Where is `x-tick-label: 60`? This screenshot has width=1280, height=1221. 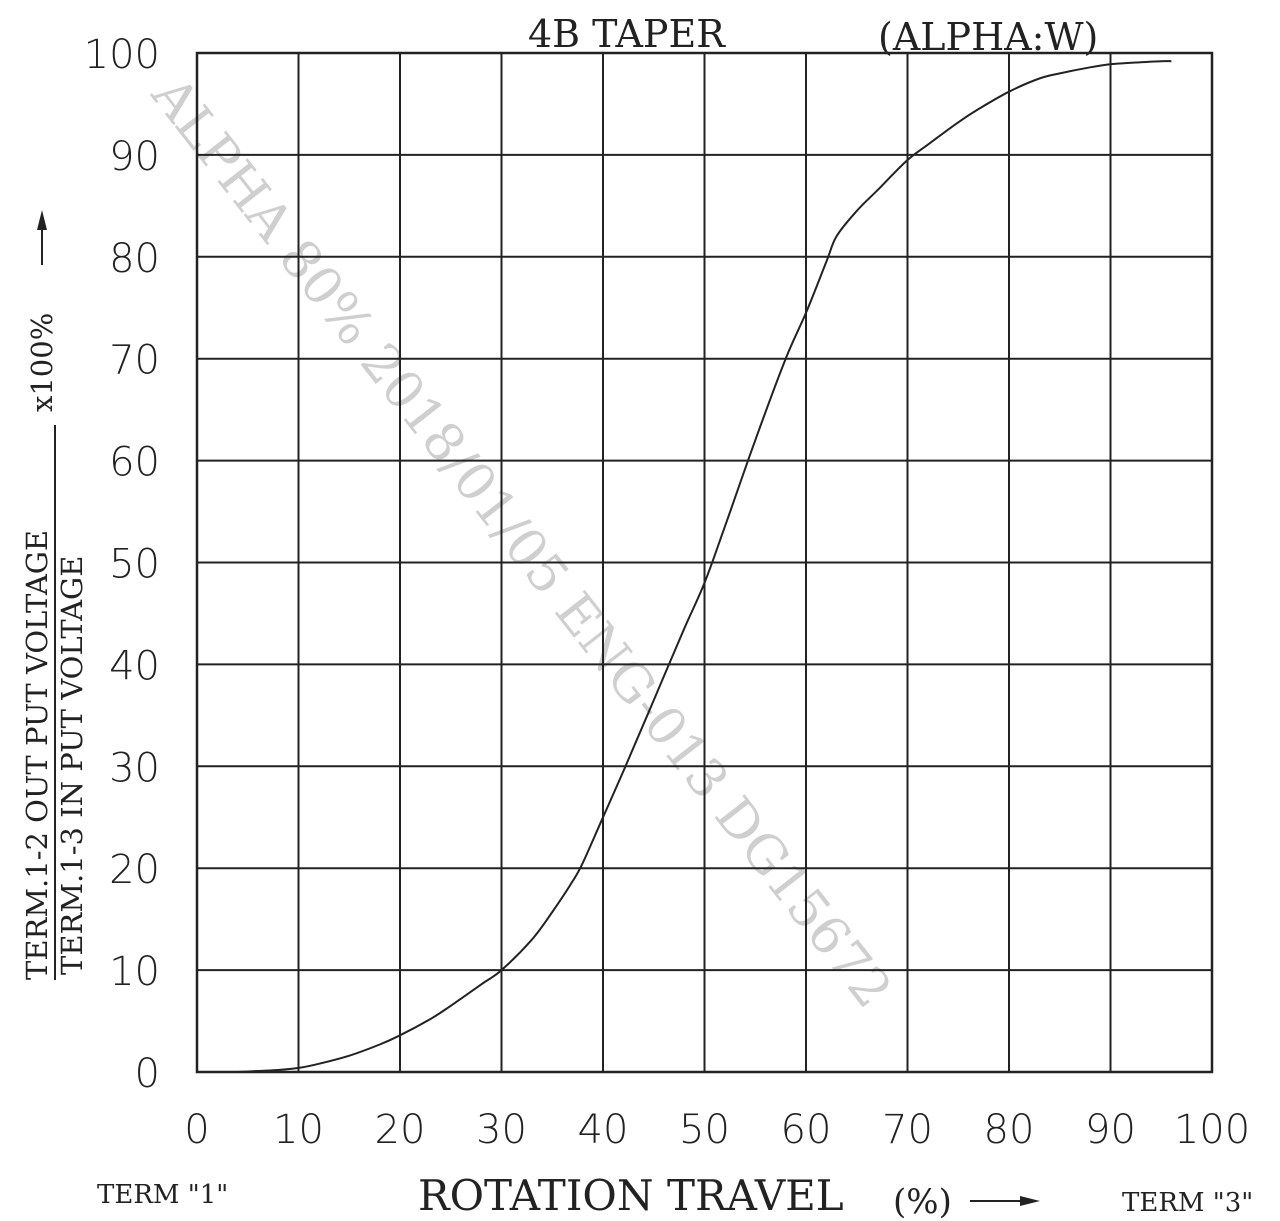 x-tick-label: 60 is located at coordinates (806, 1130).